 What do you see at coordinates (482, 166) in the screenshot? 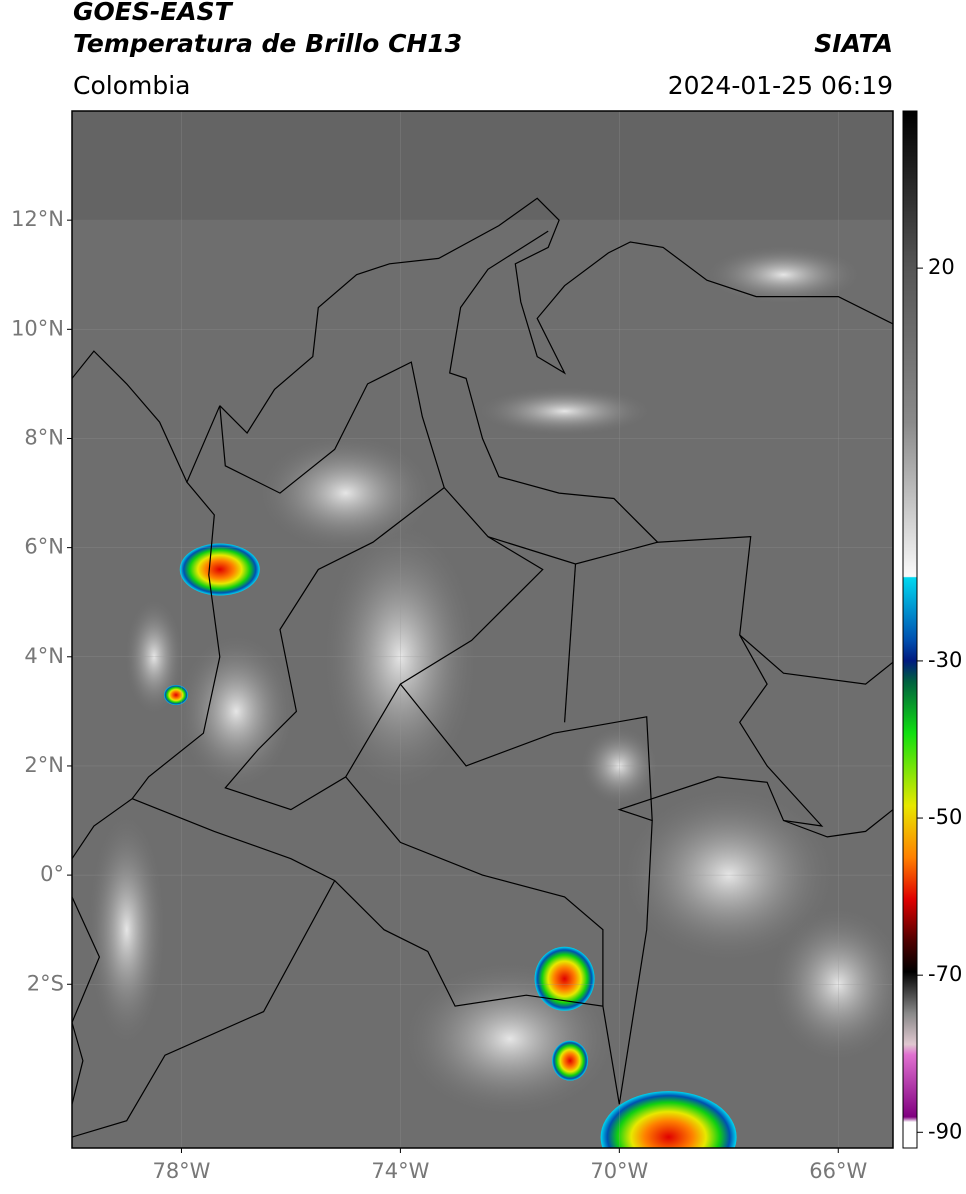
I see `darker-north` at bounding box center [482, 166].